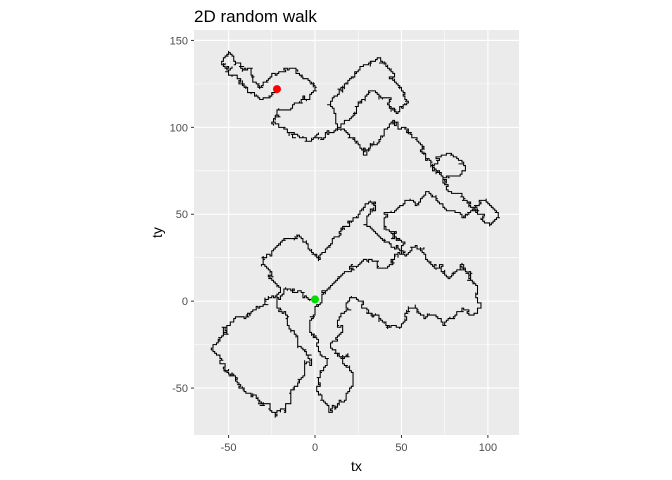 The height and width of the screenshot is (480, 672). Describe the element at coordinates (488, 448) in the screenshot. I see `x-tick-label: 100` at that location.